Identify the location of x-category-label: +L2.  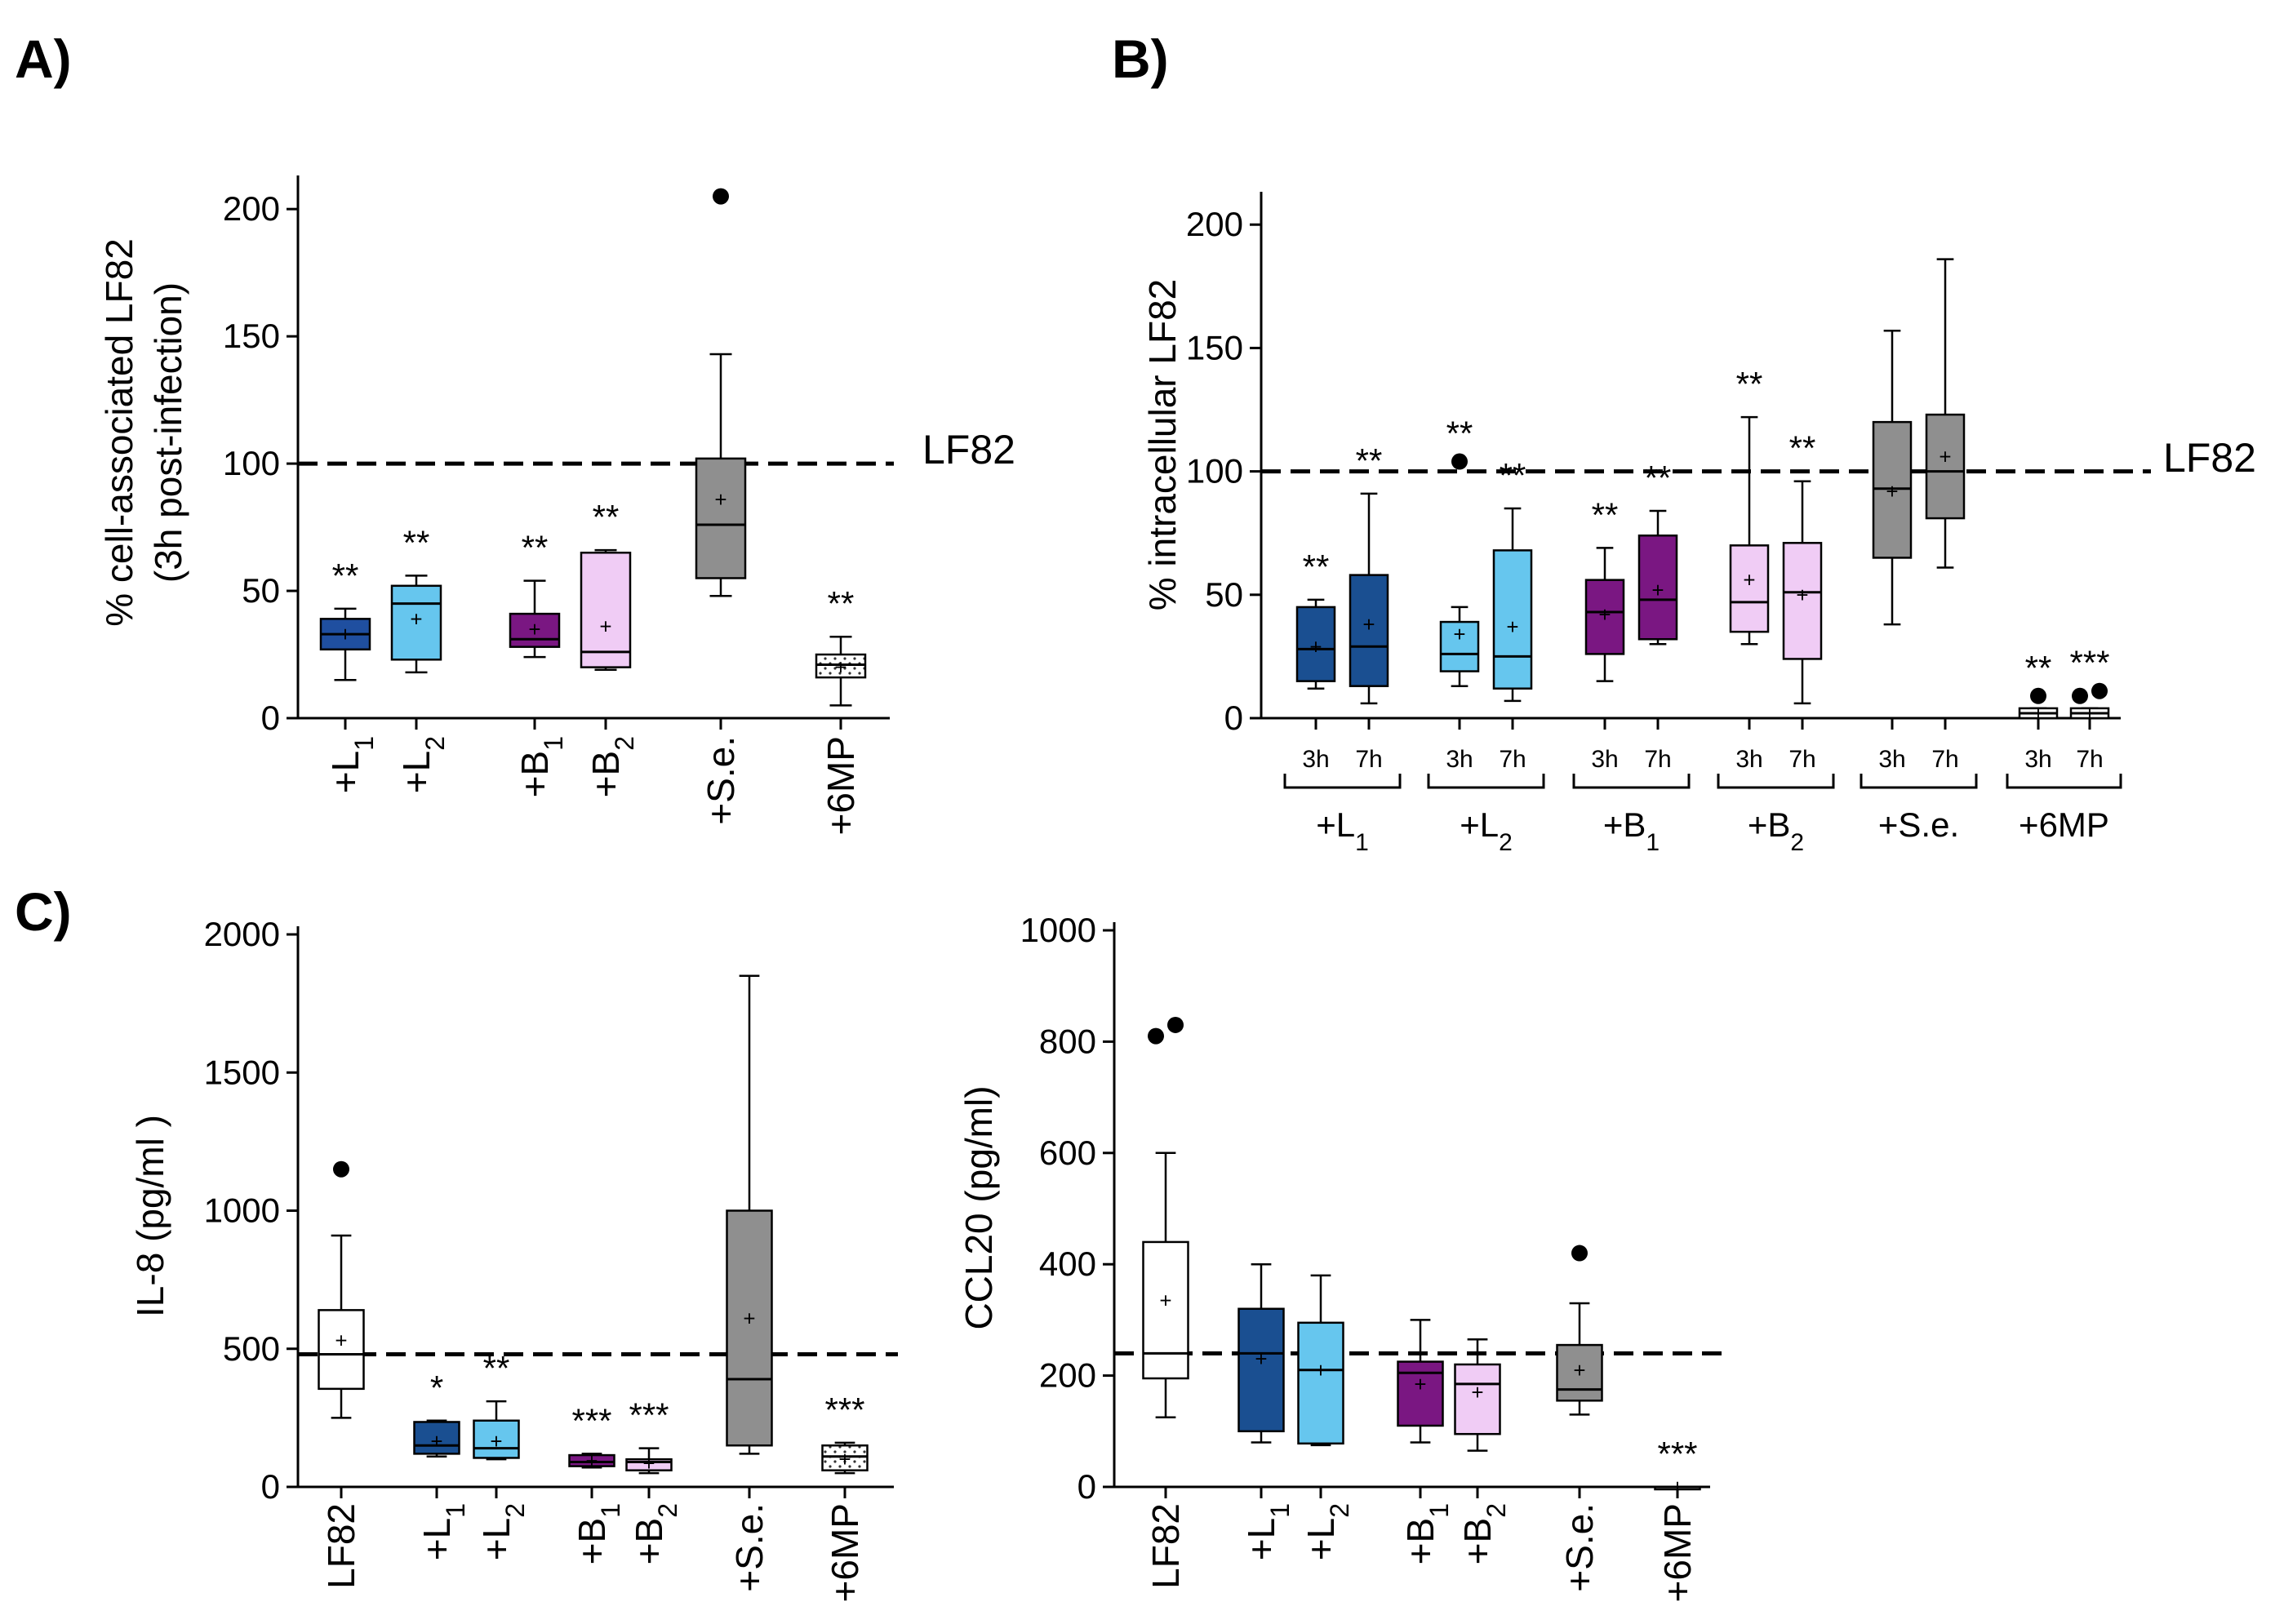
(422, 764).